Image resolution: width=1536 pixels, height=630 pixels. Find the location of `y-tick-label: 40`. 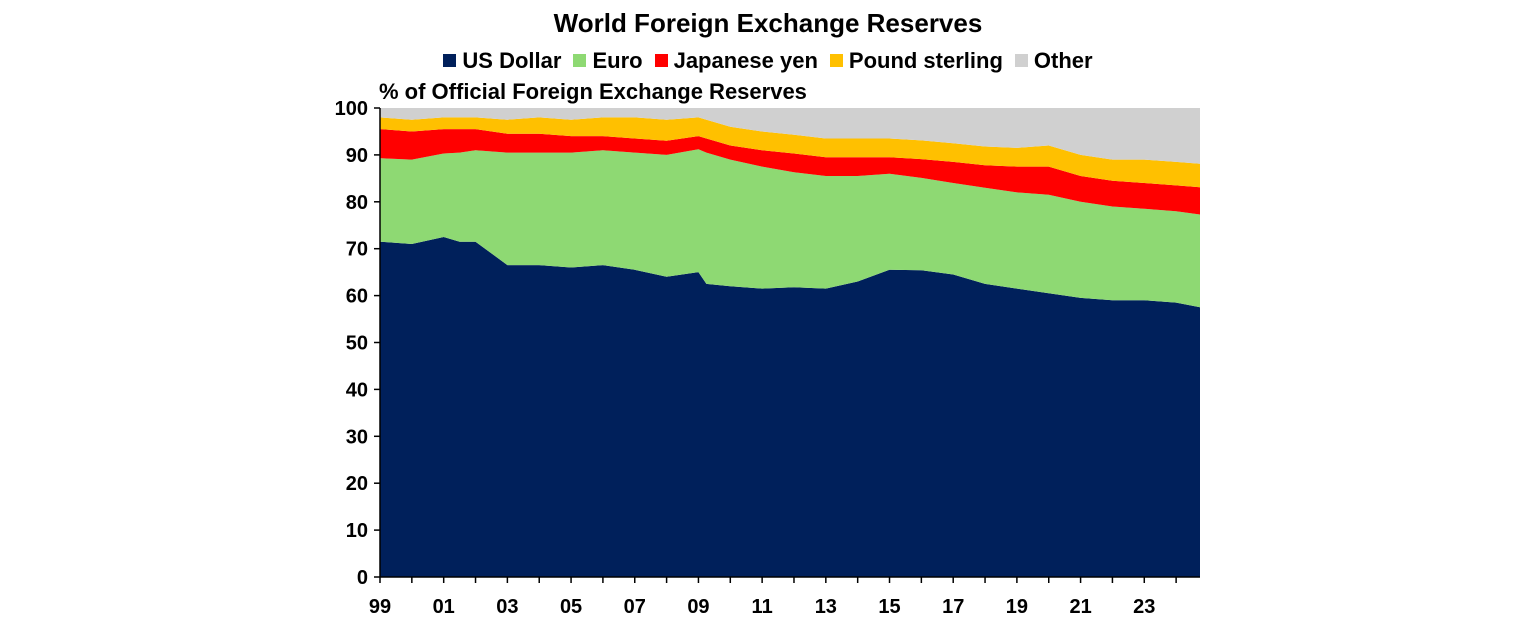

y-tick-label: 40 is located at coordinates (357, 390).